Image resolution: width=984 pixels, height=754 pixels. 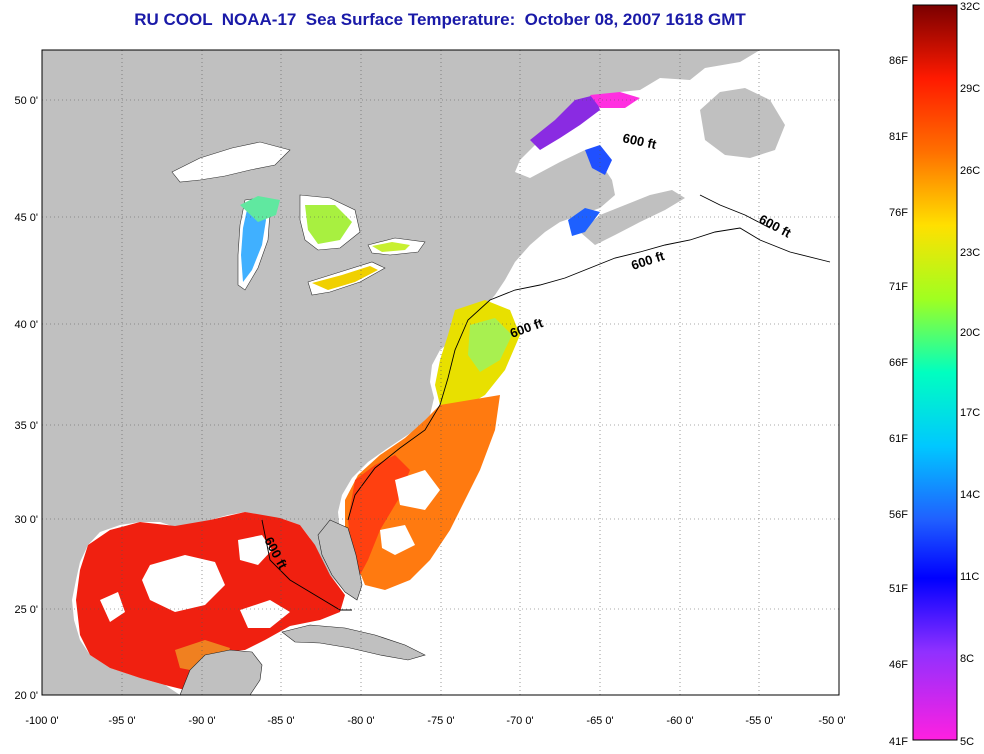 I want to click on colorbar-fahrenheit-labels: 86F 81F 76F 71F 66F 61F 56F 51F 46F 41F, so click(x=898, y=401).